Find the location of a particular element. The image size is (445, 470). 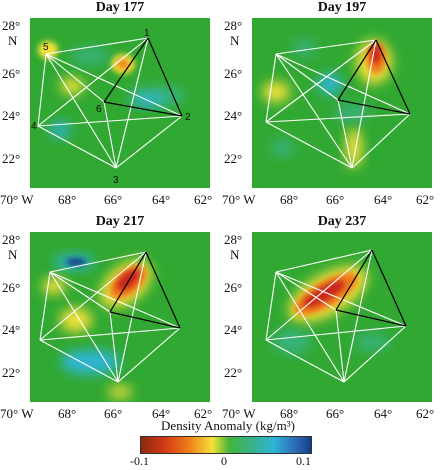

panel-title: Day 197 is located at coordinates (342, 7).